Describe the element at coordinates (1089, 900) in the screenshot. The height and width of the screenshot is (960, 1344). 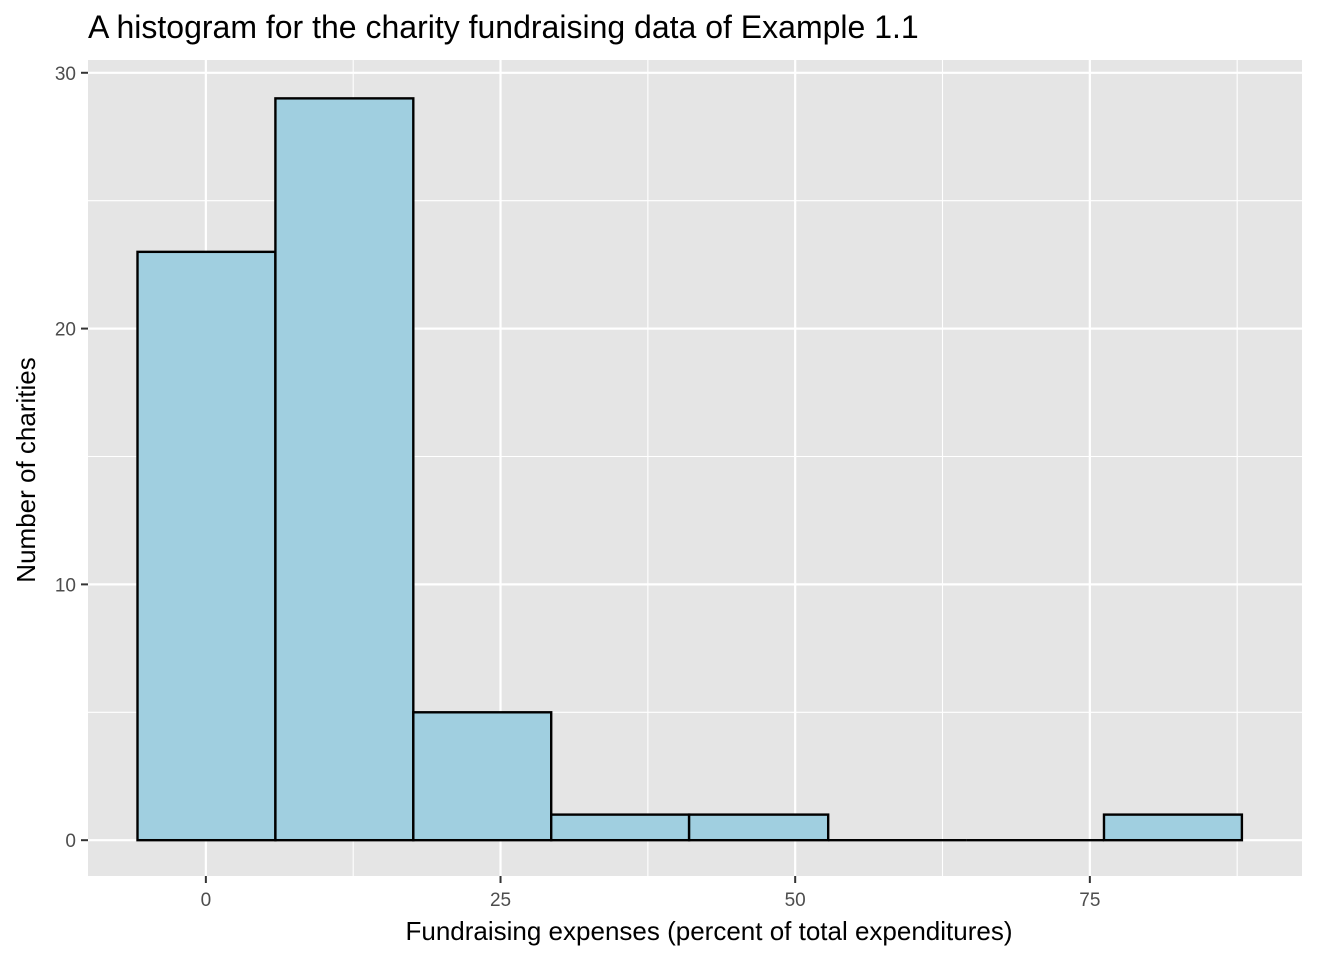
I see `x-tick-label: 75` at that location.